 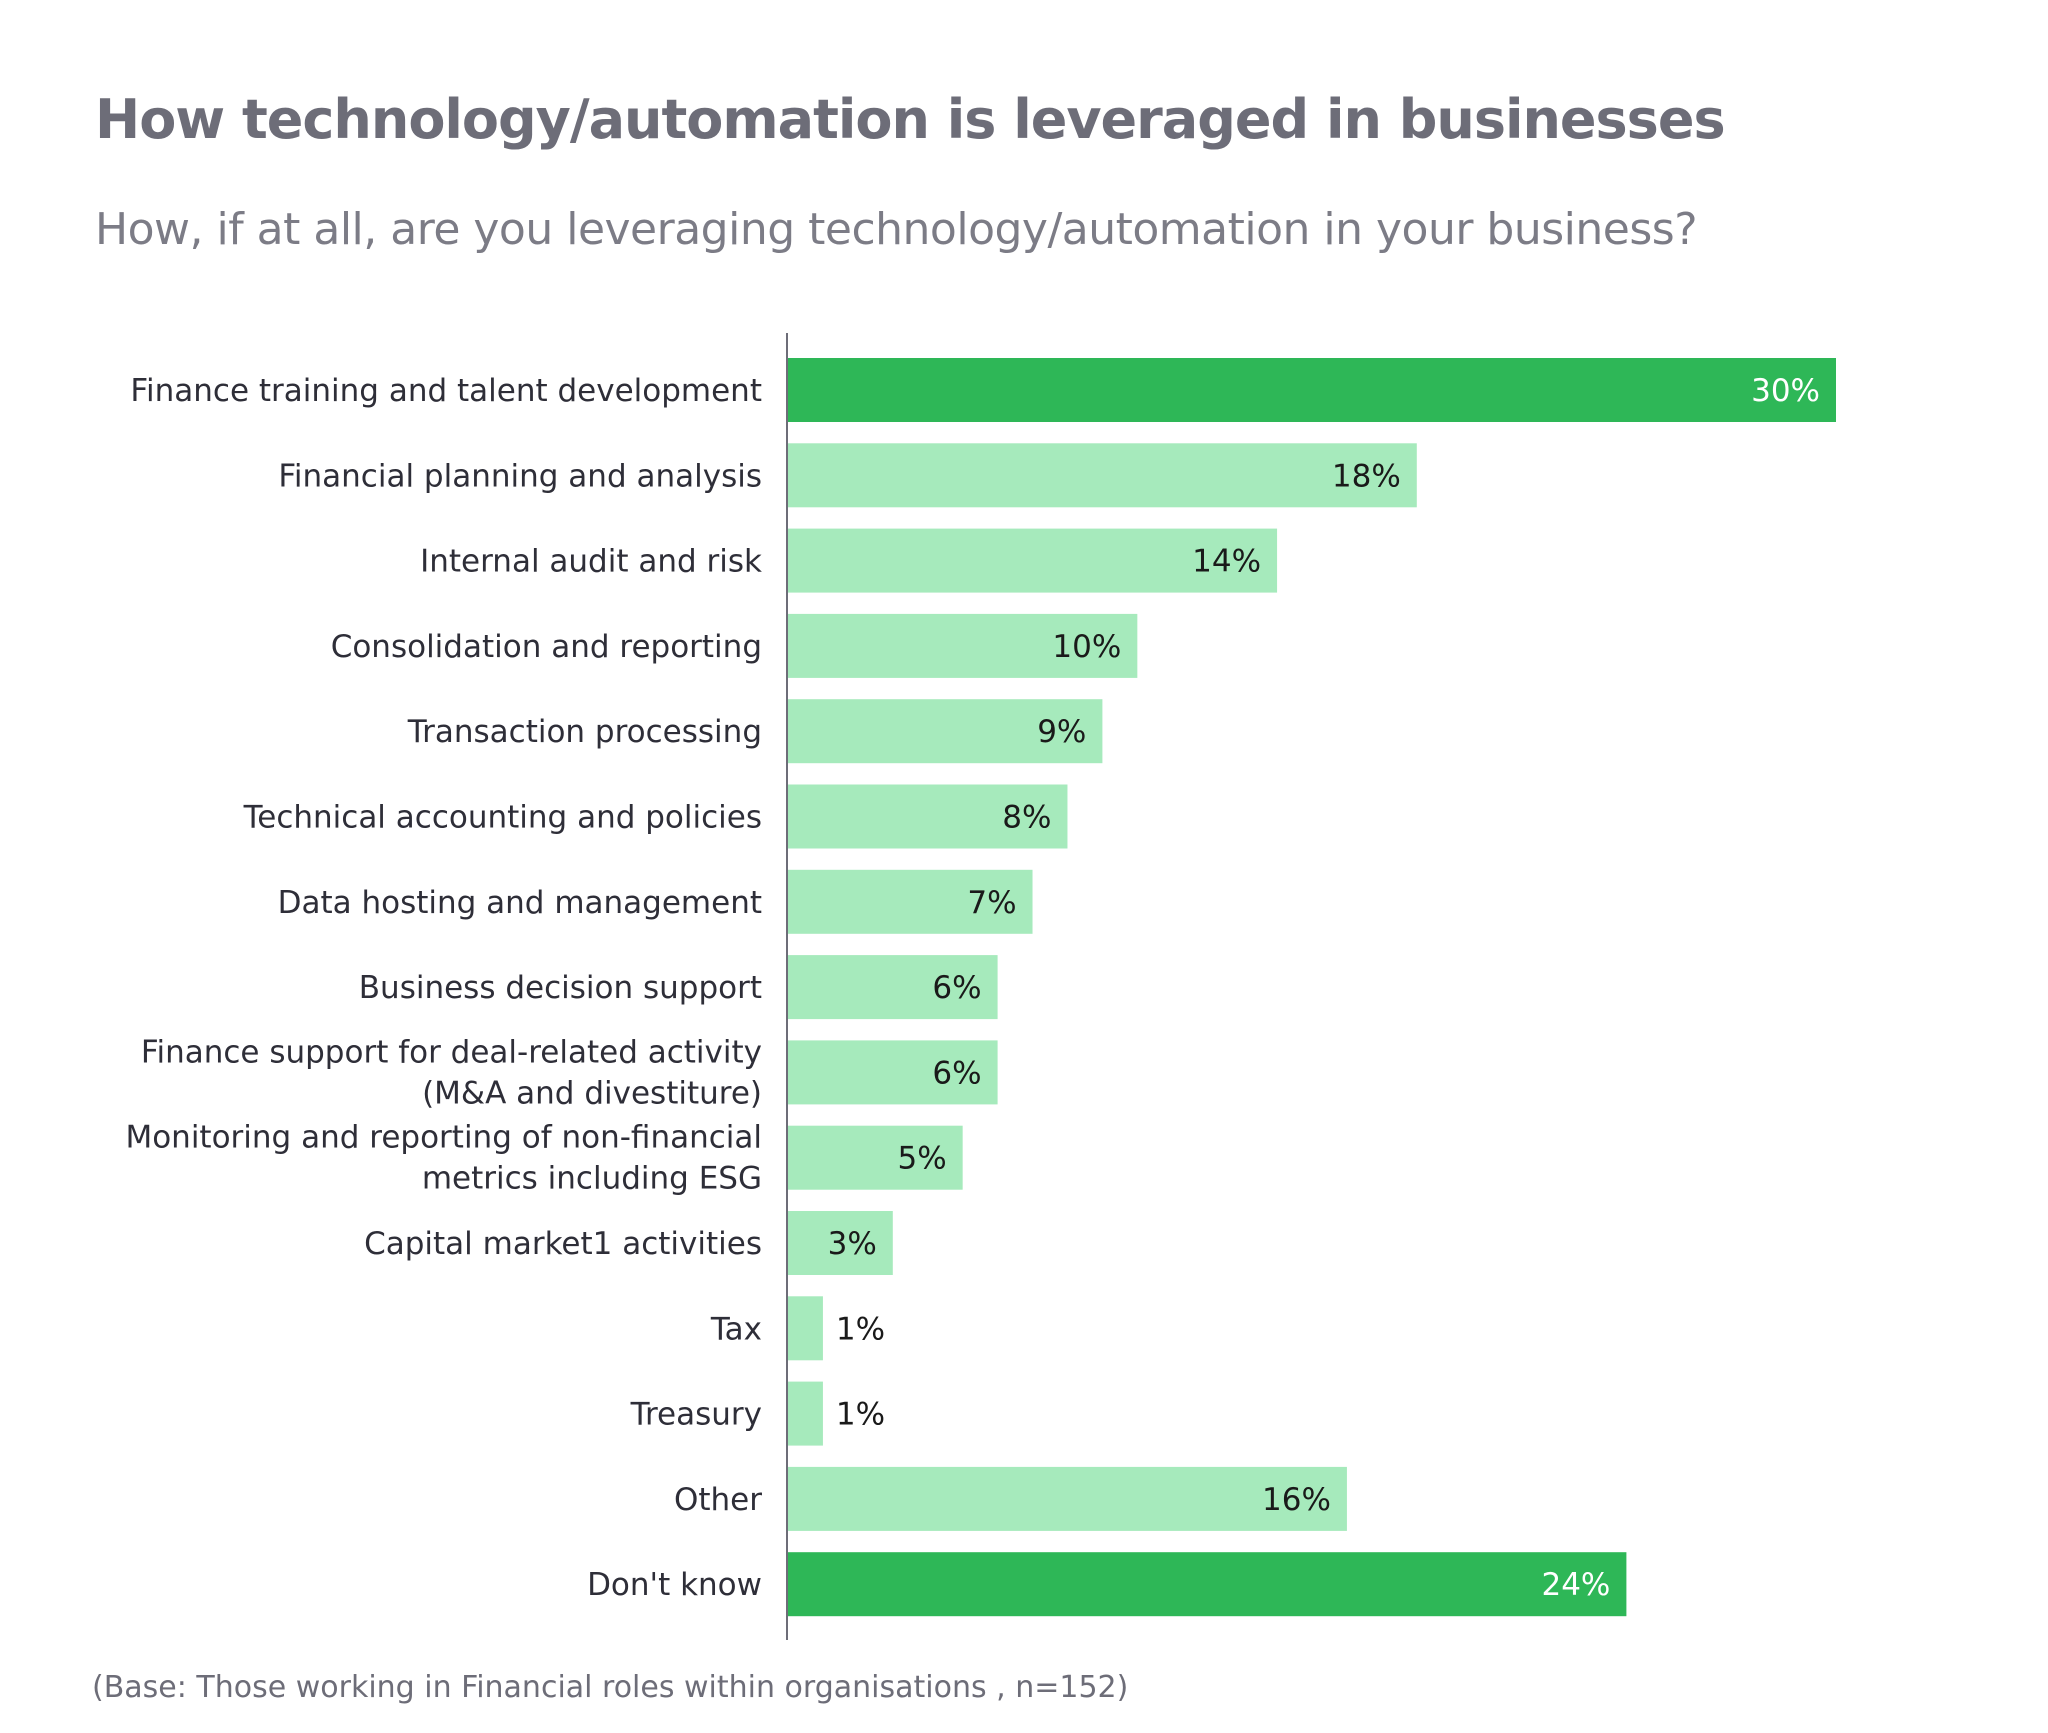 I want to click on category-label-line: Other, so click(x=718, y=1500).